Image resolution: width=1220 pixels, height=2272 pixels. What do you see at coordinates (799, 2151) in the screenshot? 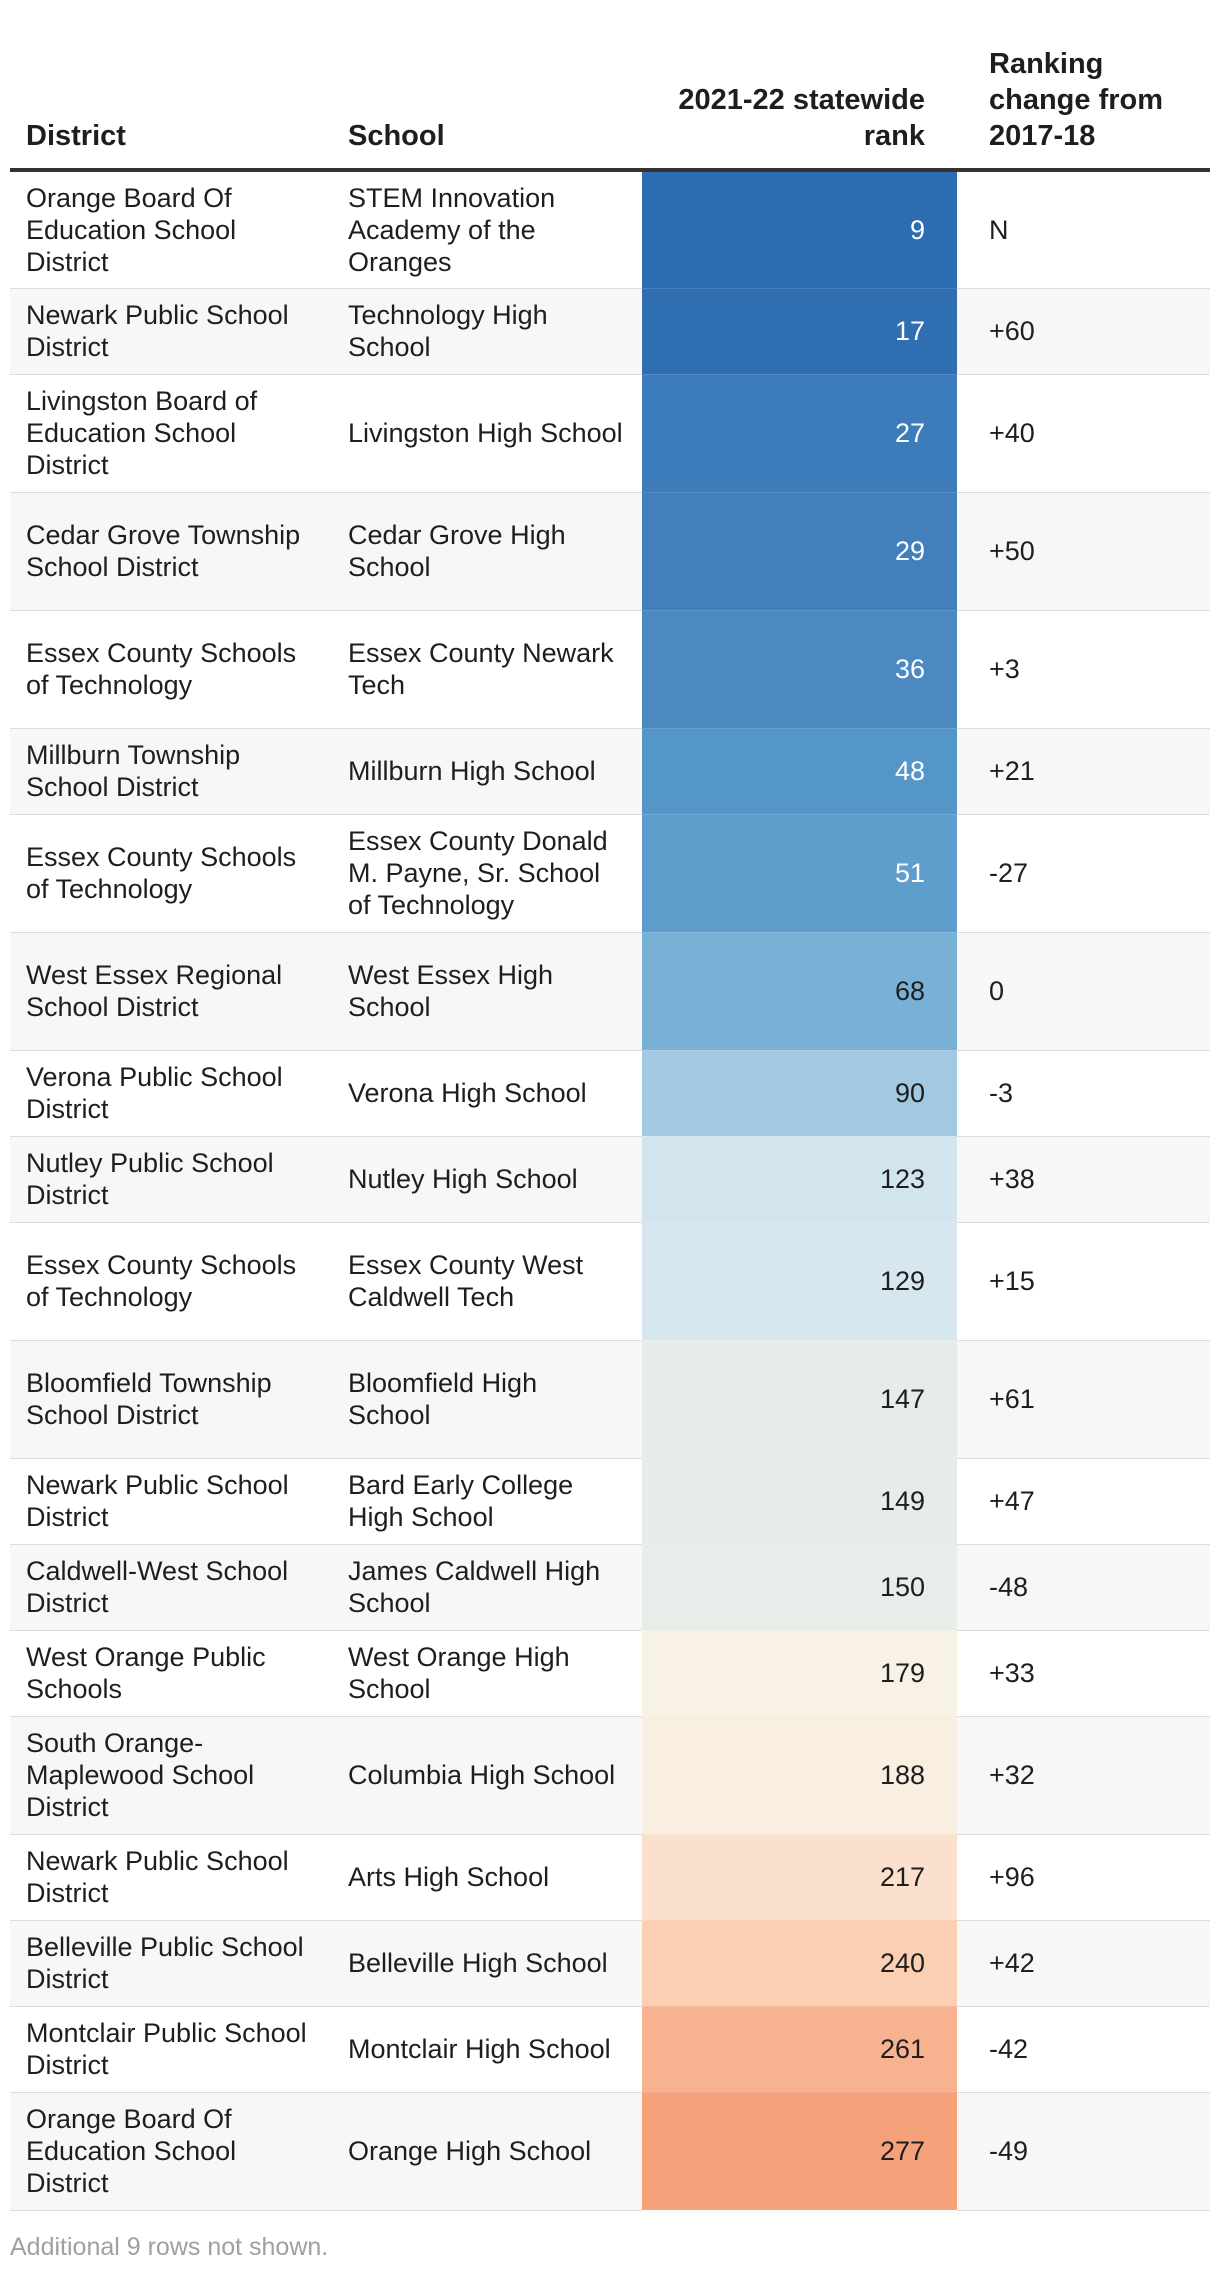
I see `rank-cell: 277` at bounding box center [799, 2151].